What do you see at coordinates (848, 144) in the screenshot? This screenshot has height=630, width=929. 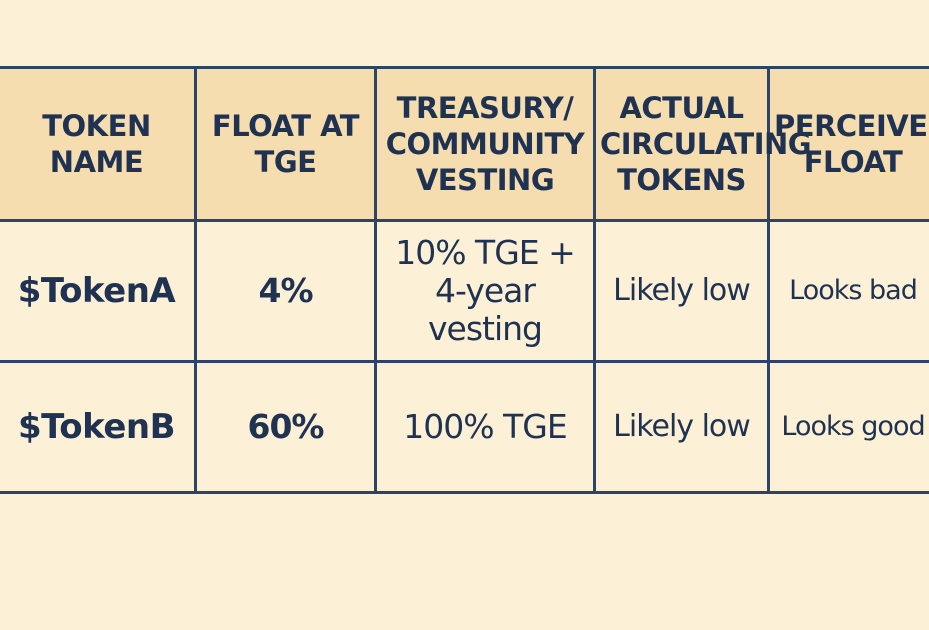 I see `header-perceived-float: PERCEIVED FLOAT` at bounding box center [848, 144].